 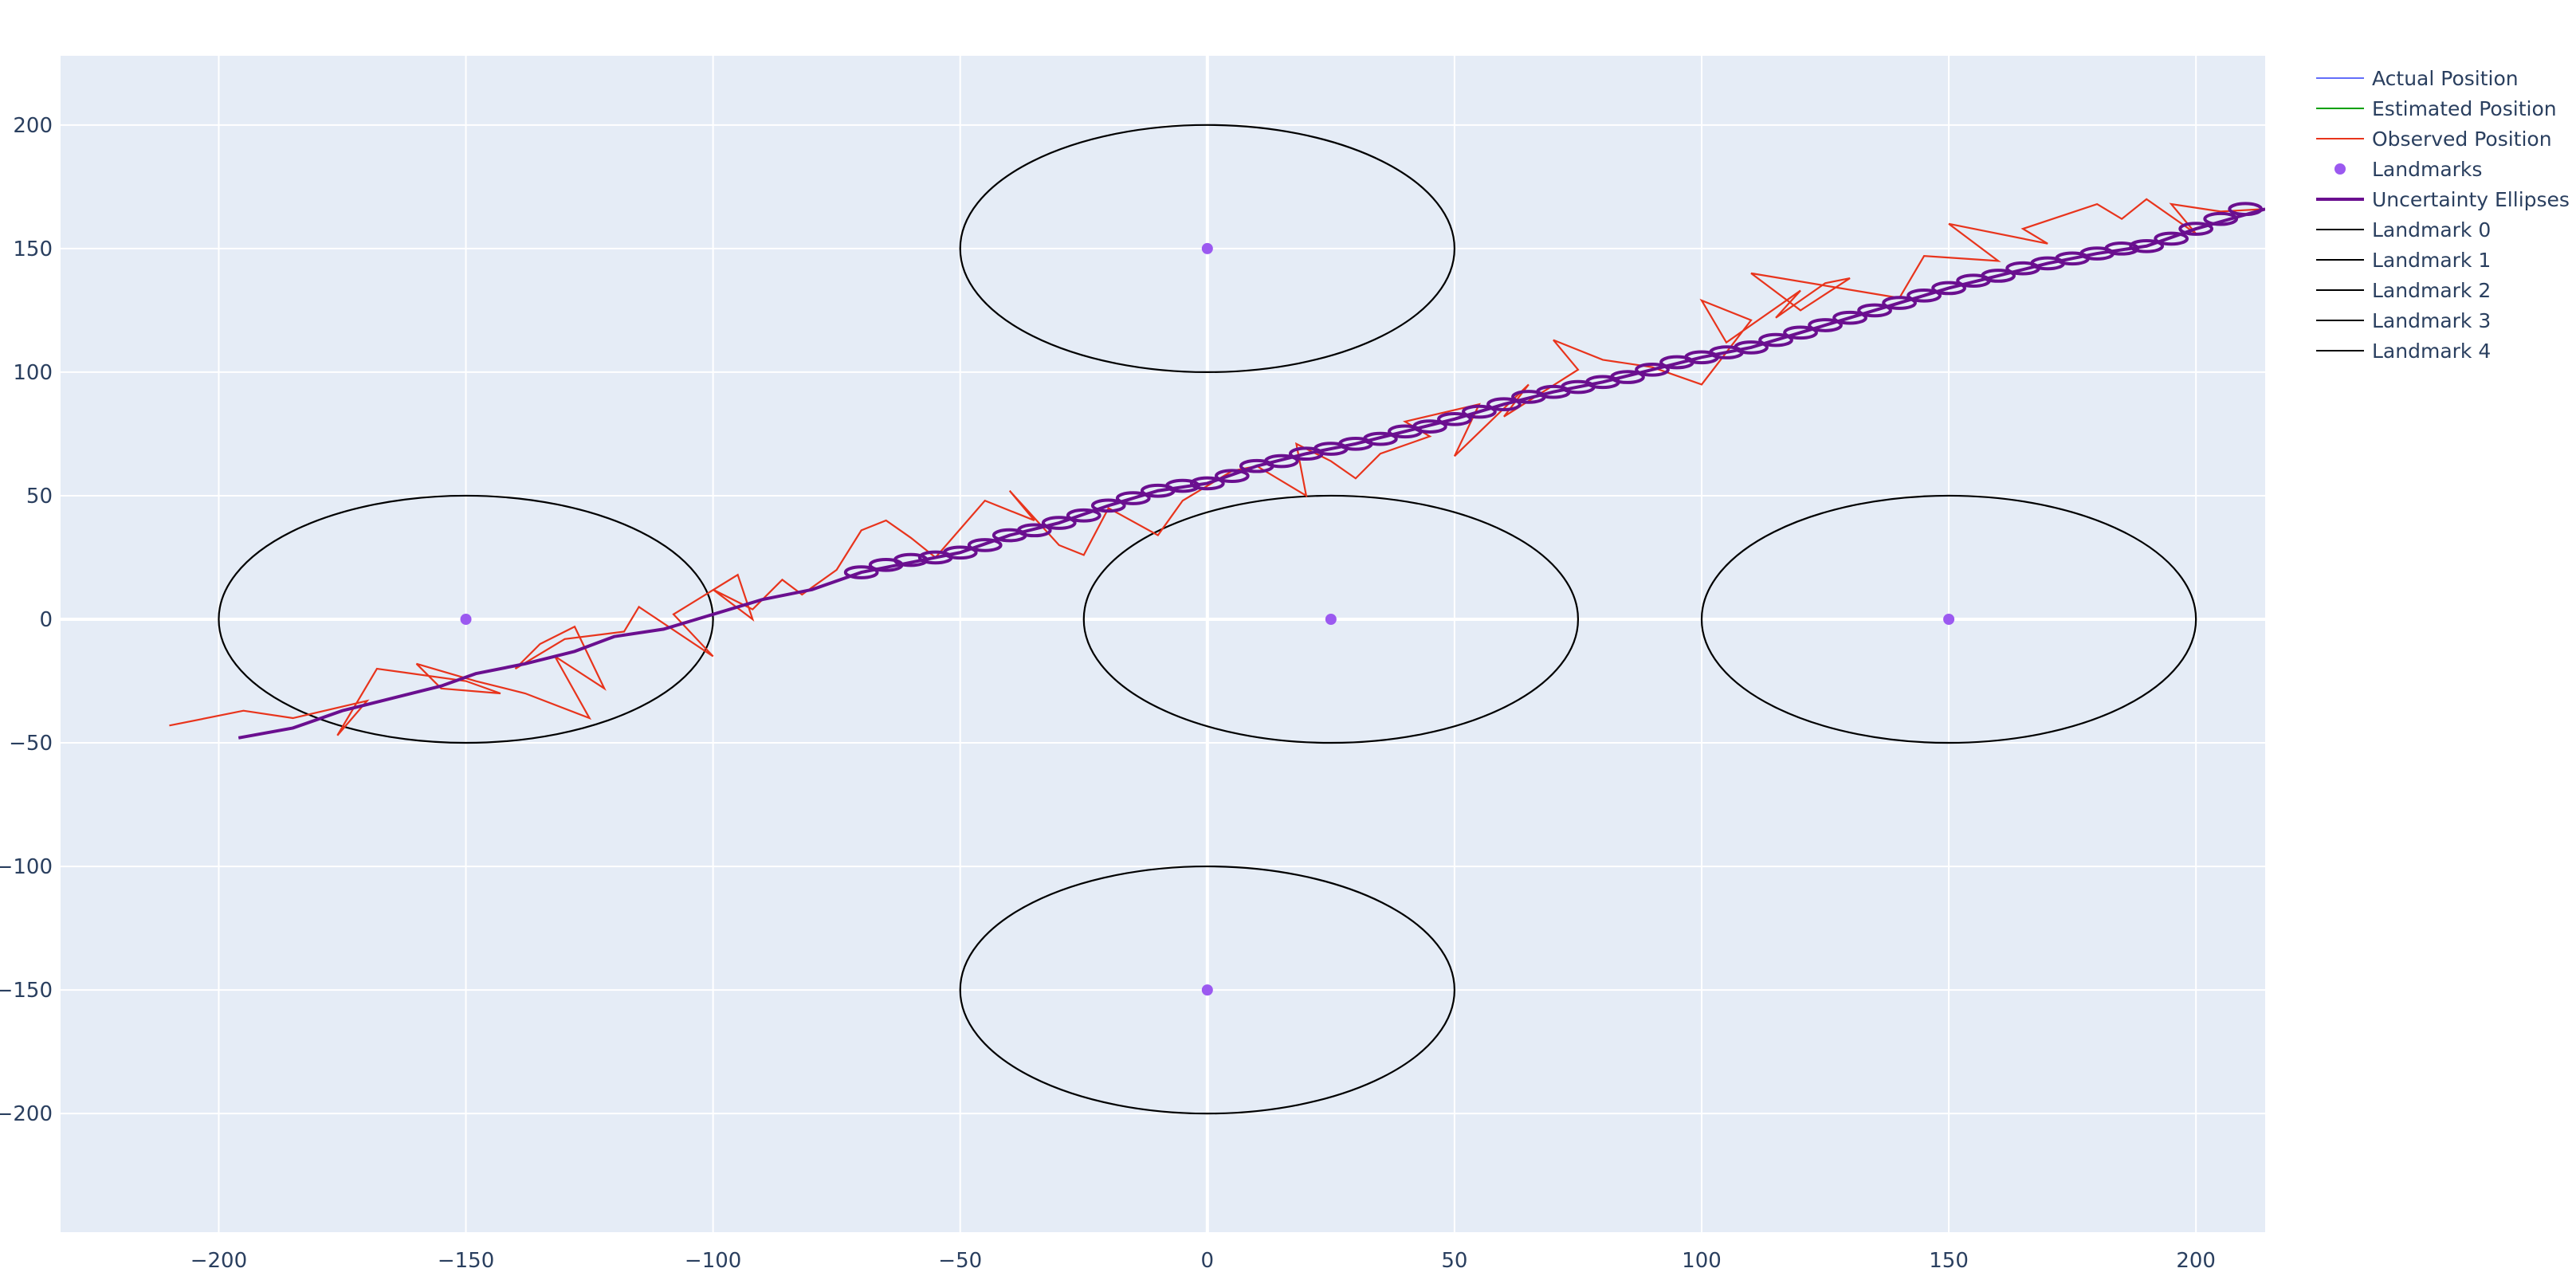 I want to click on y-tick-label: 150, so click(x=33, y=249).